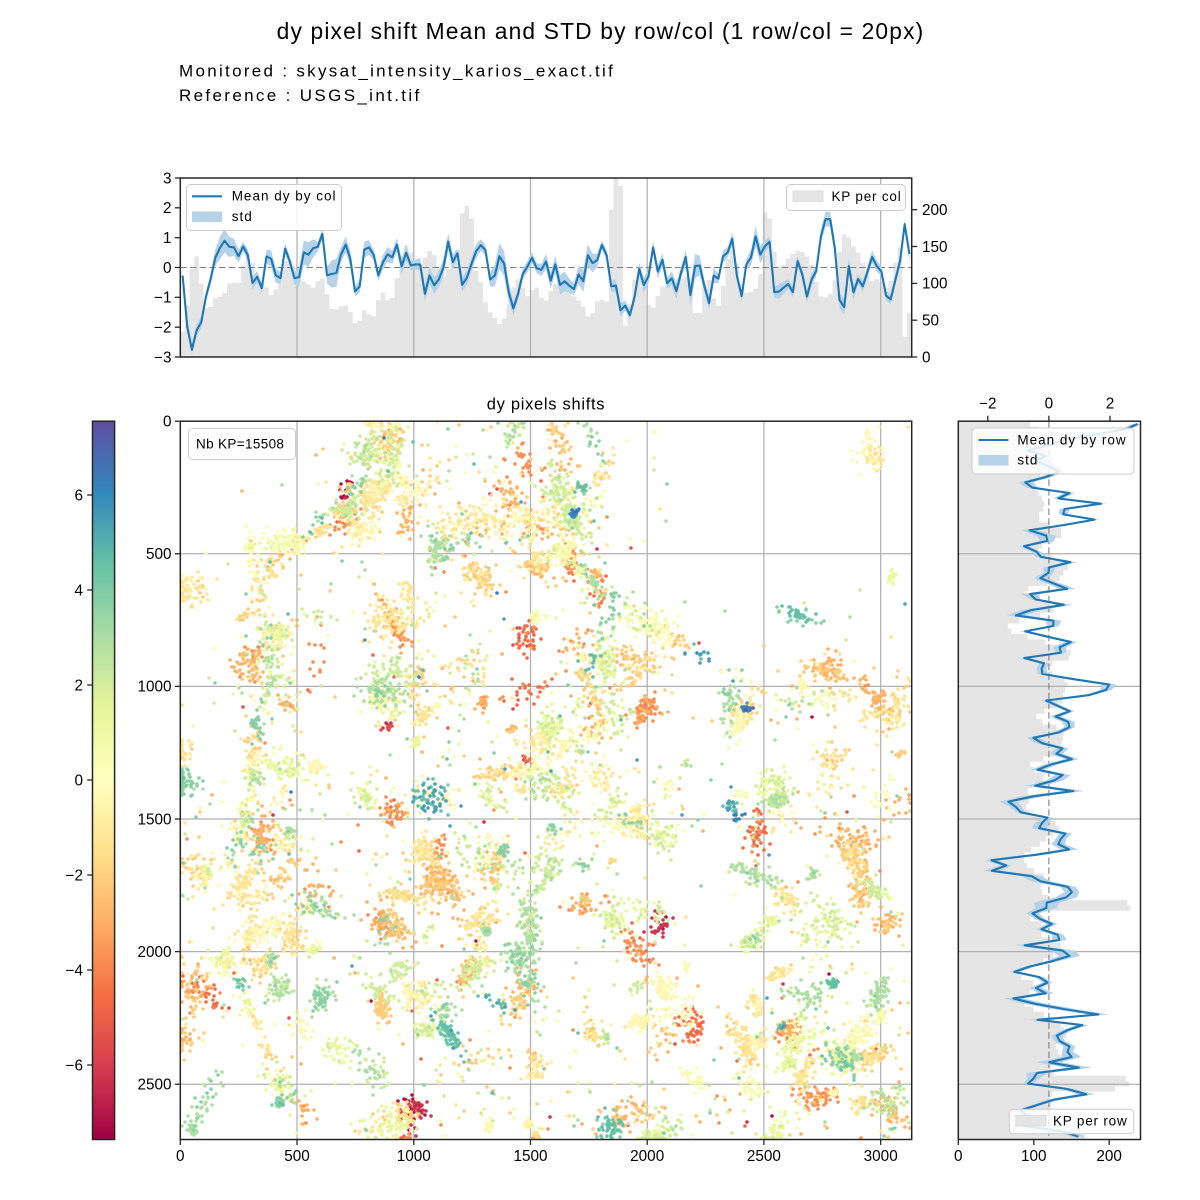 Image resolution: width=1200 pixels, height=1200 pixels. What do you see at coordinates (935, 247) in the screenshot?
I see `svg-text: 150` at bounding box center [935, 247].